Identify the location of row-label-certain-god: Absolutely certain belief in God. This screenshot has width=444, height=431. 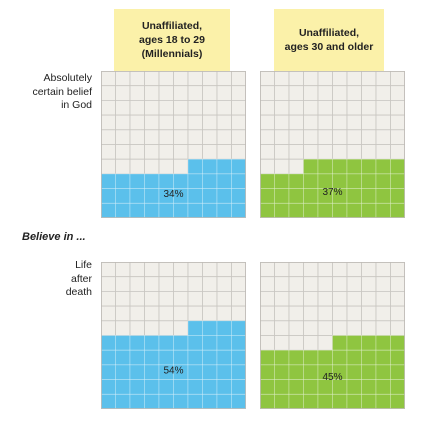
(62, 91).